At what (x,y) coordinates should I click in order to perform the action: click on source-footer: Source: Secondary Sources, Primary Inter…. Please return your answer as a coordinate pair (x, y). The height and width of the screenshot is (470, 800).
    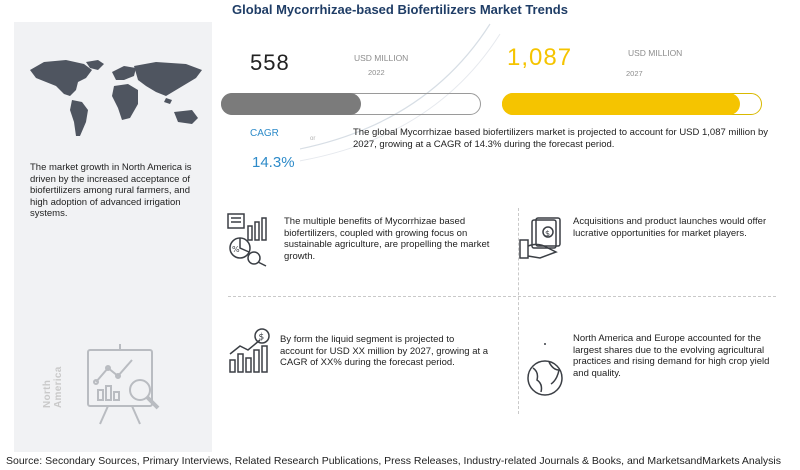
    Looking at the image, I should click on (394, 461).